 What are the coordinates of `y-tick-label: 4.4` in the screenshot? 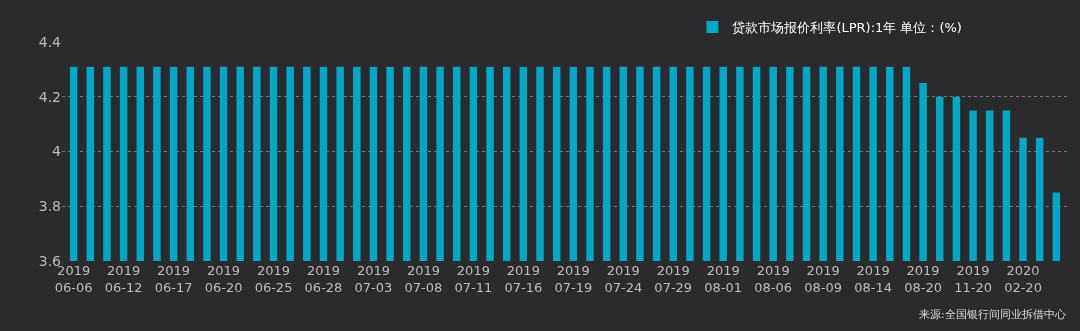 It's located at (50, 41).